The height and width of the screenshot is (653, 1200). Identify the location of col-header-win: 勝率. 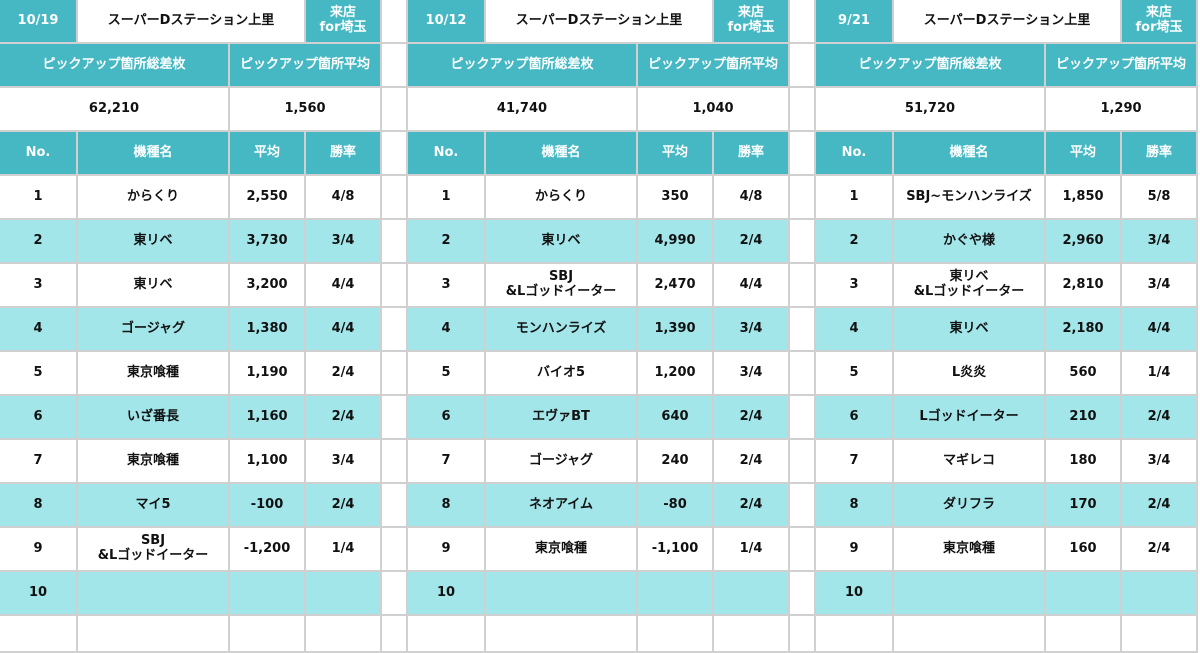
(344, 154).